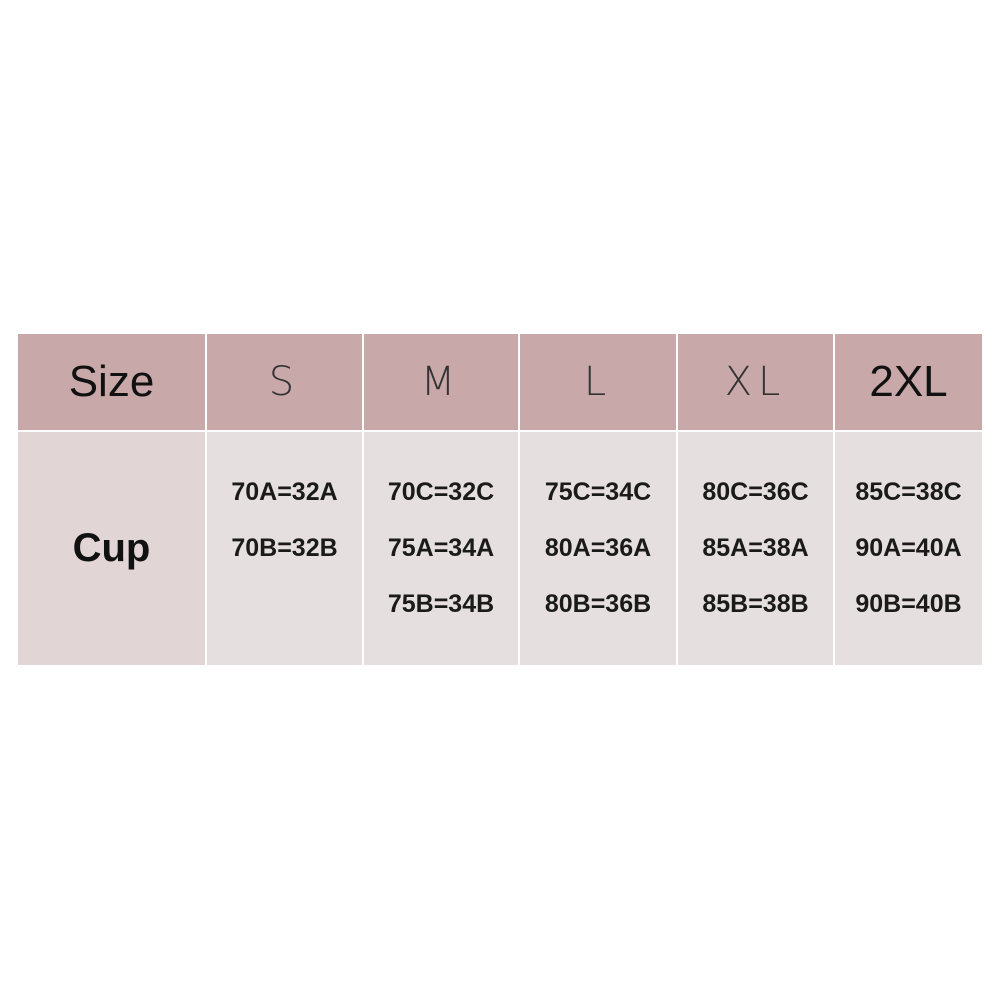 The image size is (1000, 1000). What do you see at coordinates (598, 492) in the screenshot?
I see `size-conversion: 75C=34C` at bounding box center [598, 492].